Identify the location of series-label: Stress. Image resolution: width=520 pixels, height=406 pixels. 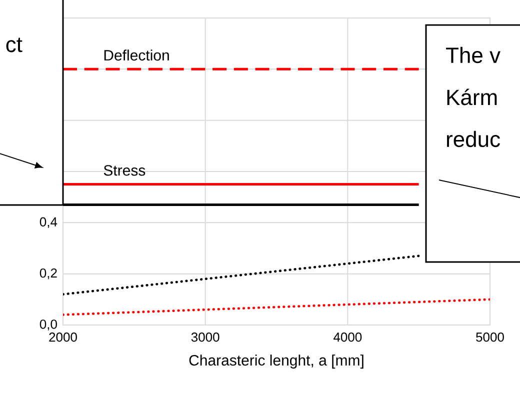
(125, 170).